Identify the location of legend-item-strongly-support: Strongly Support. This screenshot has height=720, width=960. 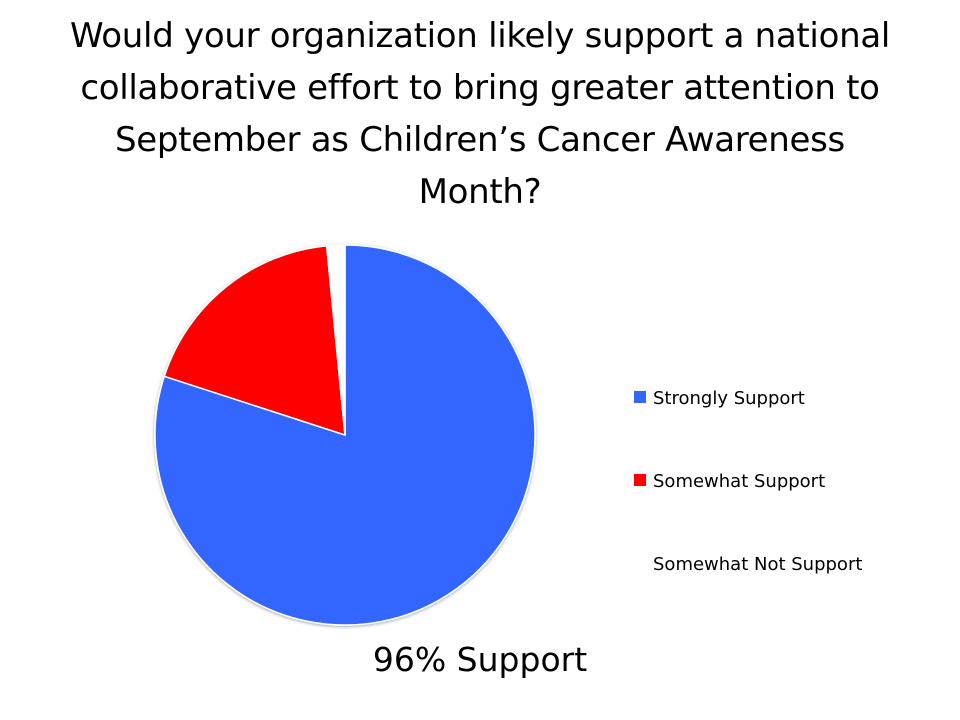
(719, 399).